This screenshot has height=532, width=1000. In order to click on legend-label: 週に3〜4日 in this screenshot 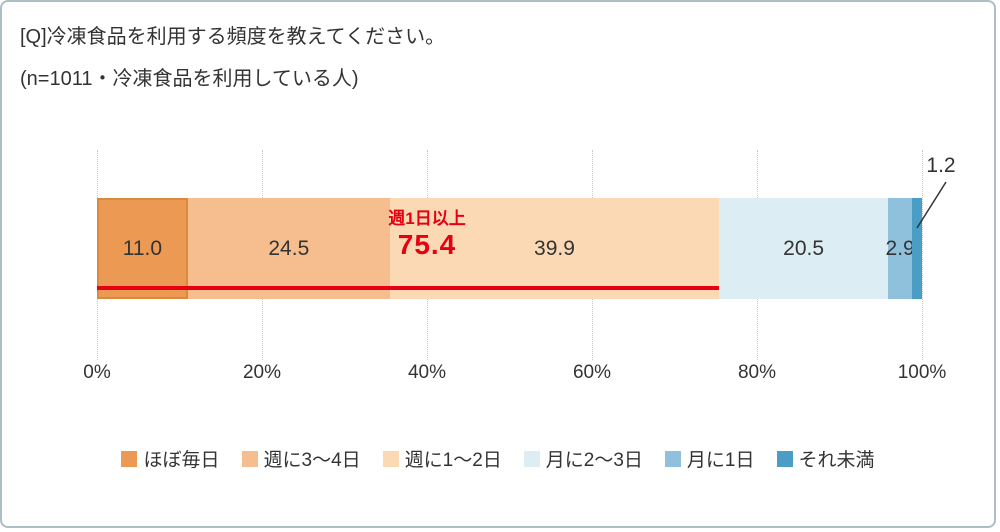, I will do `click(312, 460)`.